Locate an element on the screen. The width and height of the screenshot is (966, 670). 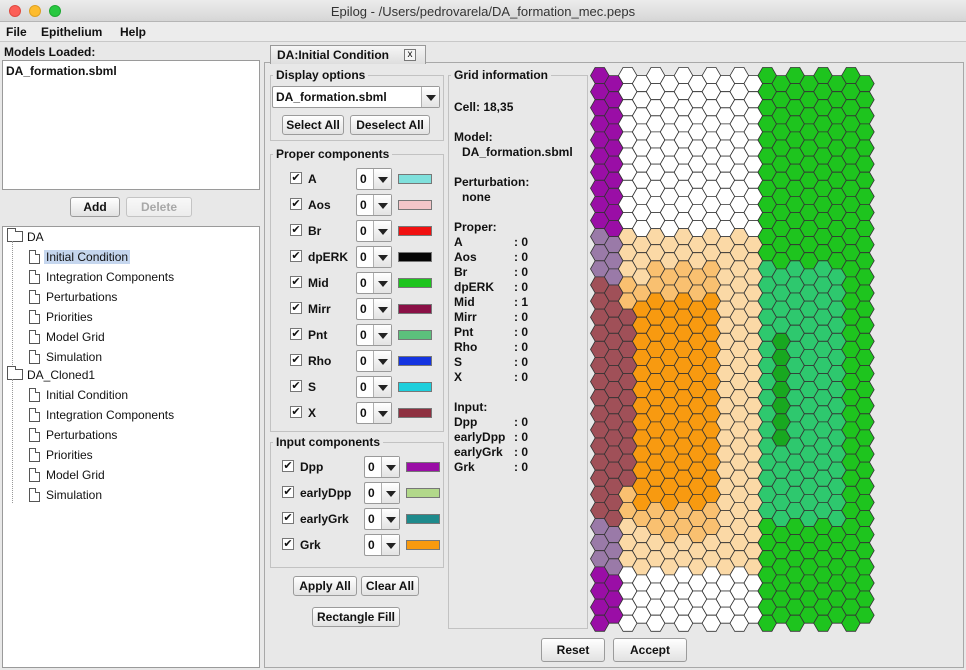
minimize-window-button is located at coordinates (35, 11).